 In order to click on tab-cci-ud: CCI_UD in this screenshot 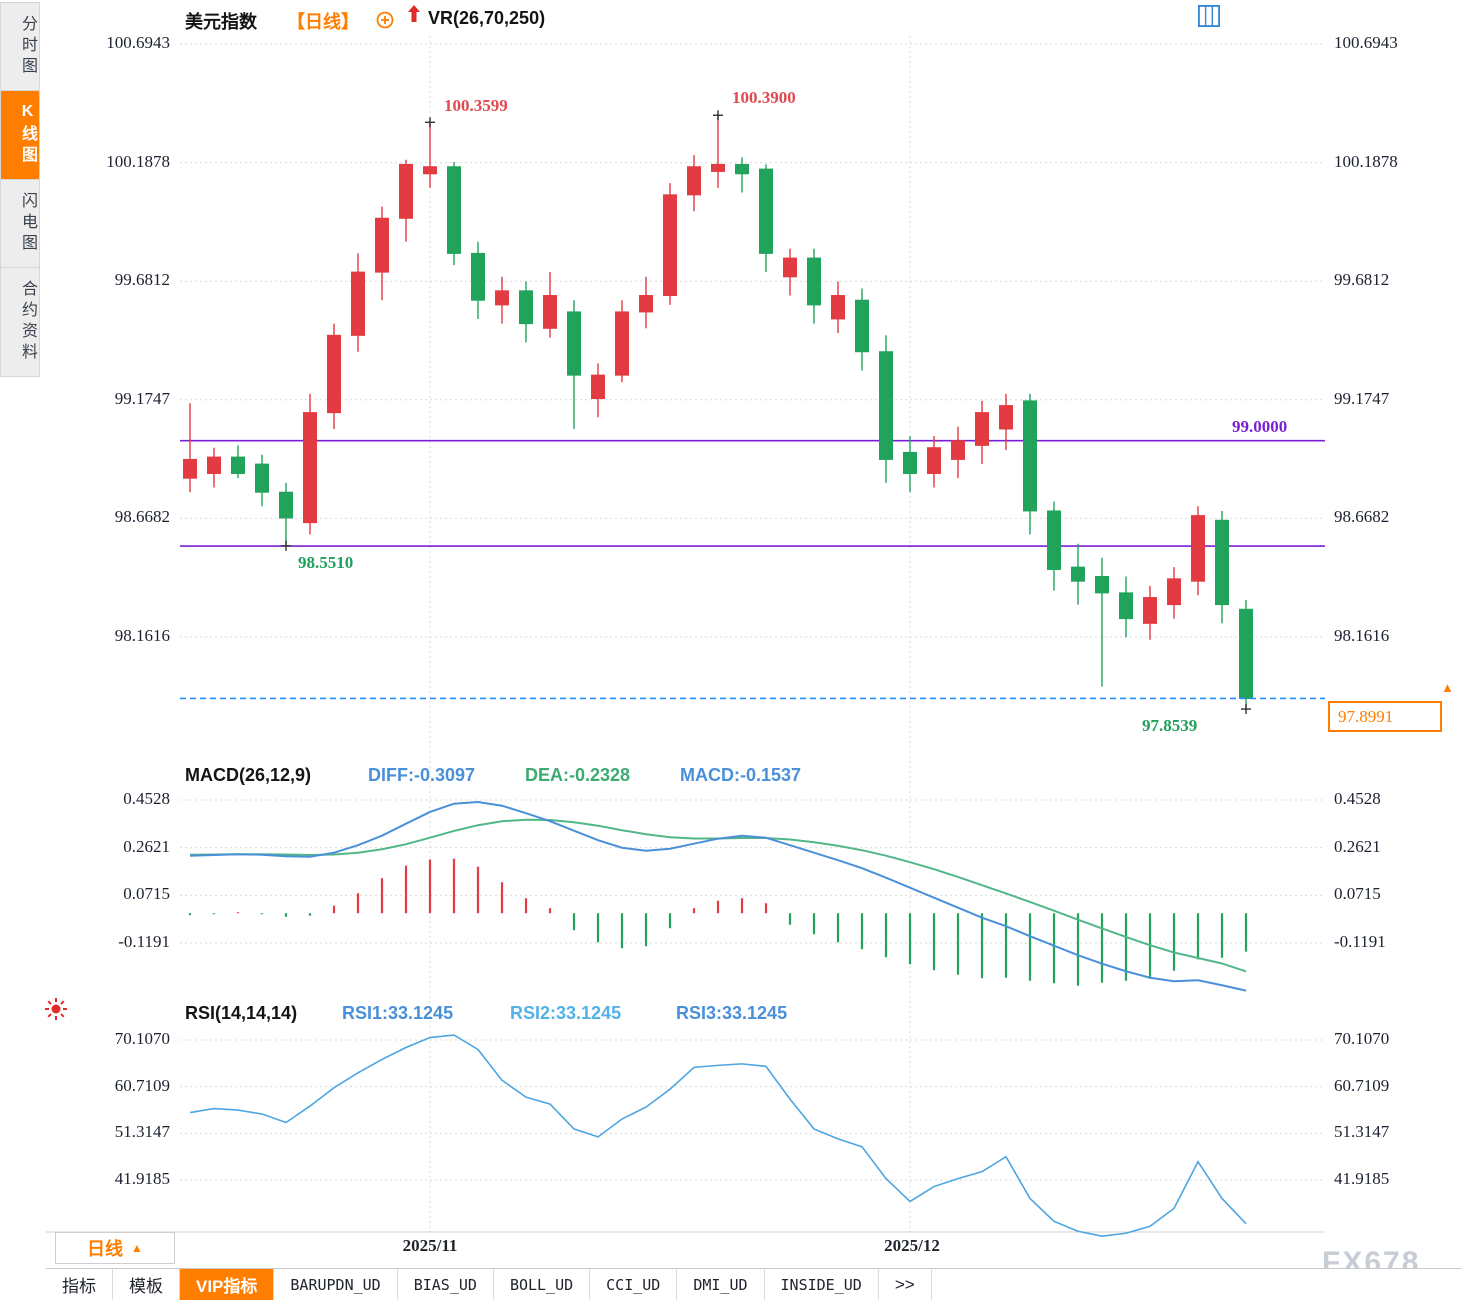, I will do `click(634, 1284)`.